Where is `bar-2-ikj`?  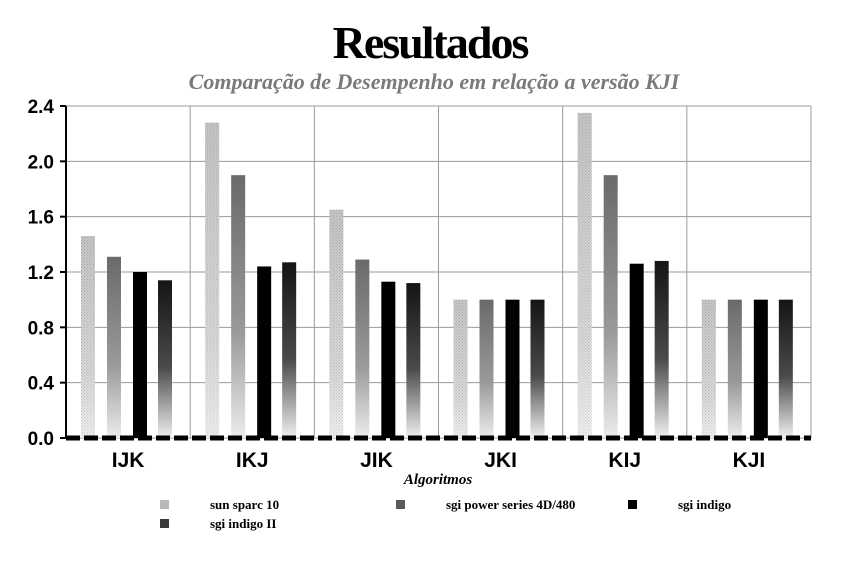
bar-2-ikj is located at coordinates (264, 352).